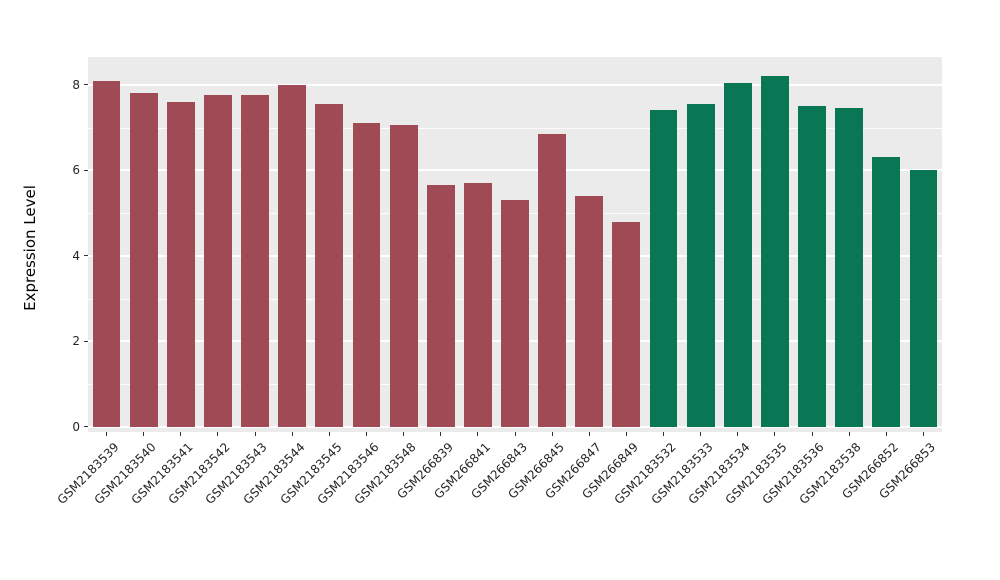 This screenshot has width=1000, height=580. What do you see at coordinates (682, 473) in the screenshot?
I see `x-tick-label: GSM2183533` at bounding box center [682, 473].